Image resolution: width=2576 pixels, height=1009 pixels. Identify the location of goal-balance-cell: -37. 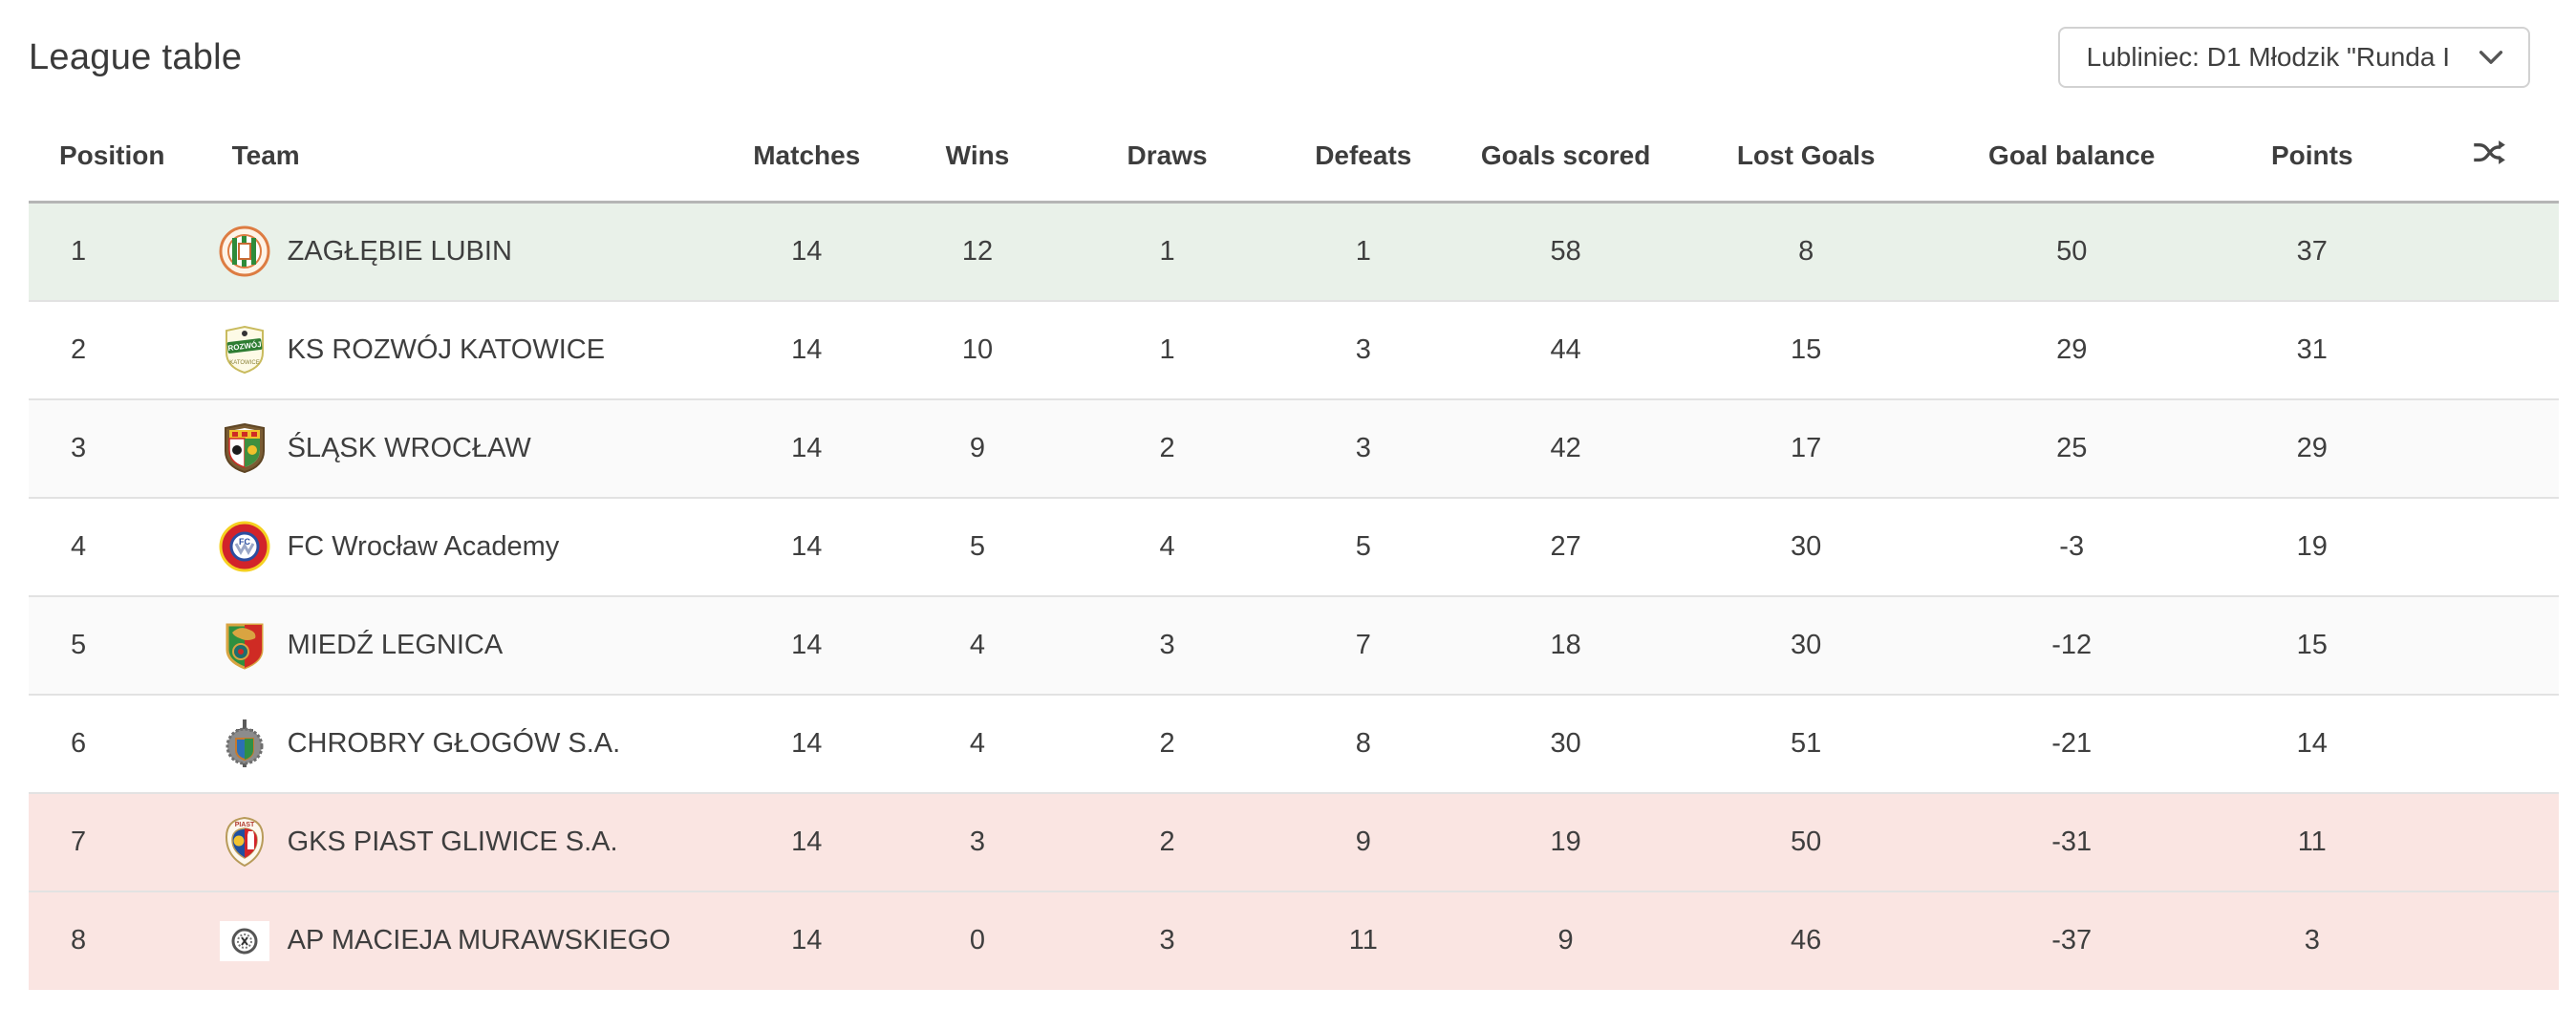
(2072, 940).